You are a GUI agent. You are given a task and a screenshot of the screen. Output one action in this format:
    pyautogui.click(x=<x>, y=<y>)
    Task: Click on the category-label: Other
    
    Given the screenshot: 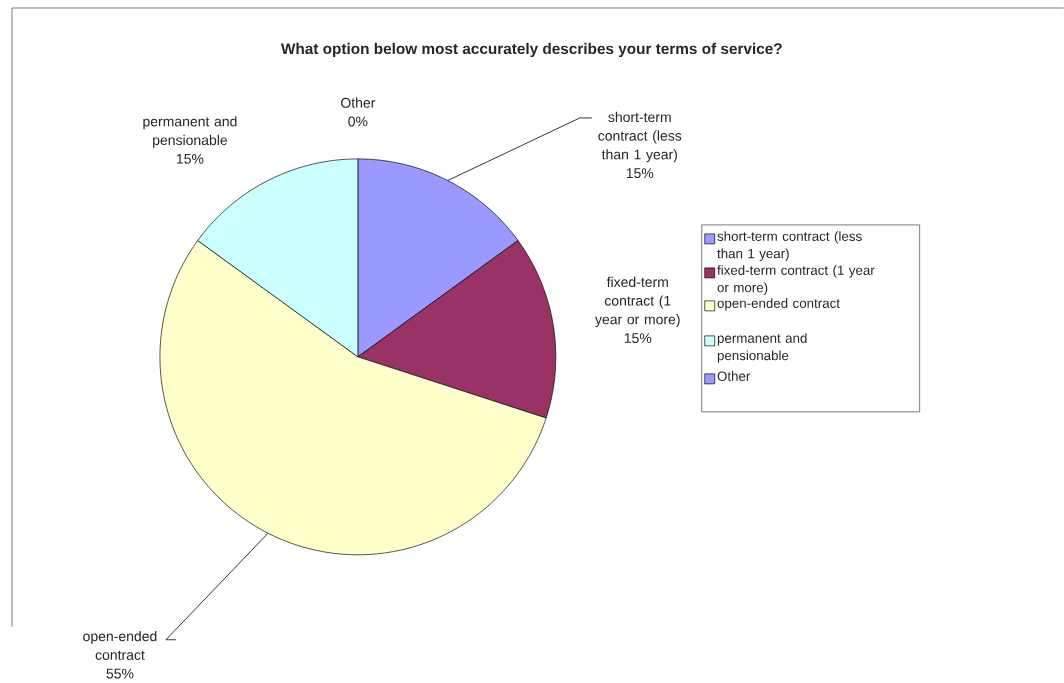 What is the action you would take?
    pyautogui.click(x=358, y=102)
    